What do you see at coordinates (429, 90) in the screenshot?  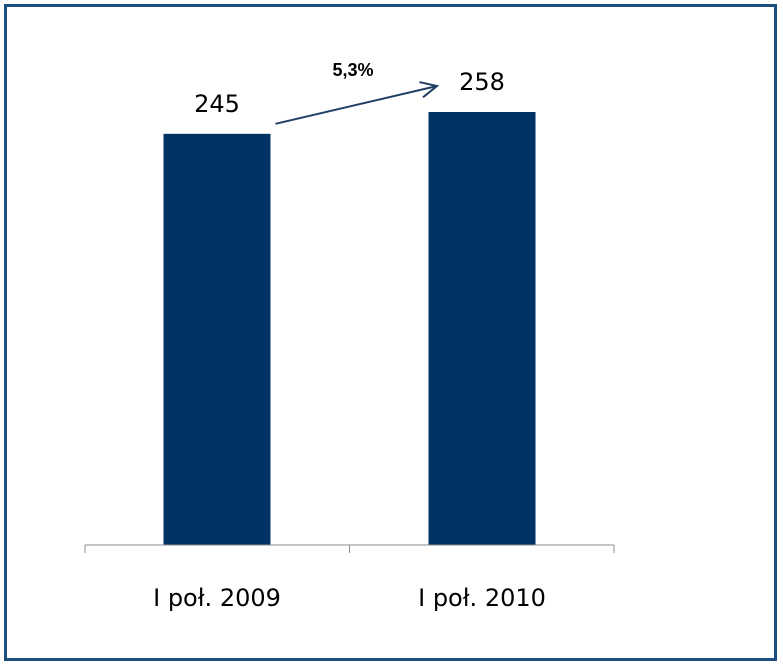 I see `growth-arrow-head` at bounding box center [429, 90].